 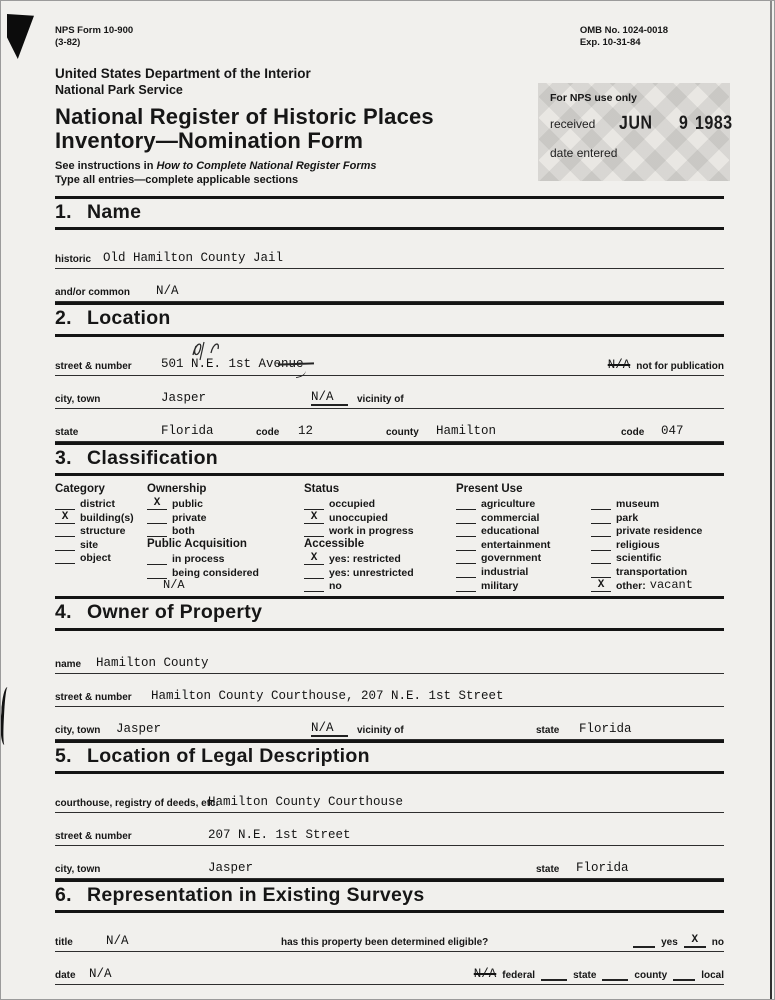 I want to click on field-row-city: city, town Jasper N/A vicinity of, so click(x=389, y=392).